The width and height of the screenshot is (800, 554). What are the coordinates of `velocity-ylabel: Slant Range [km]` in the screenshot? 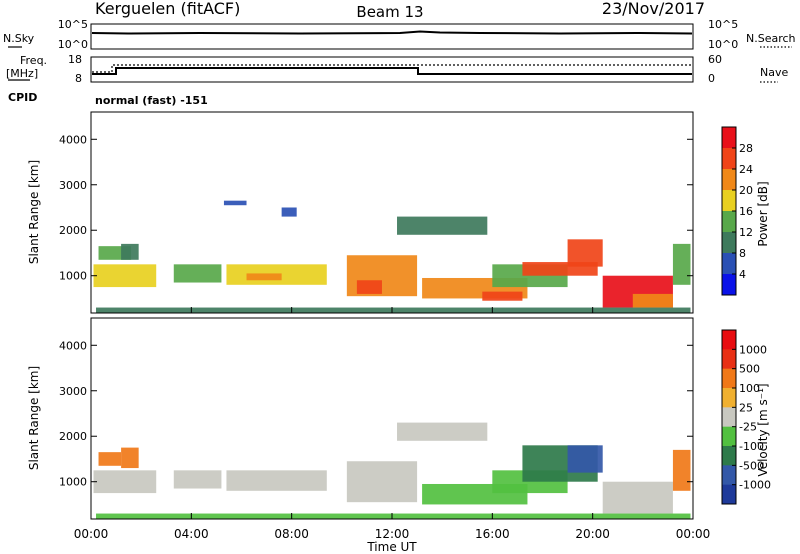 It's located at (34, 418).